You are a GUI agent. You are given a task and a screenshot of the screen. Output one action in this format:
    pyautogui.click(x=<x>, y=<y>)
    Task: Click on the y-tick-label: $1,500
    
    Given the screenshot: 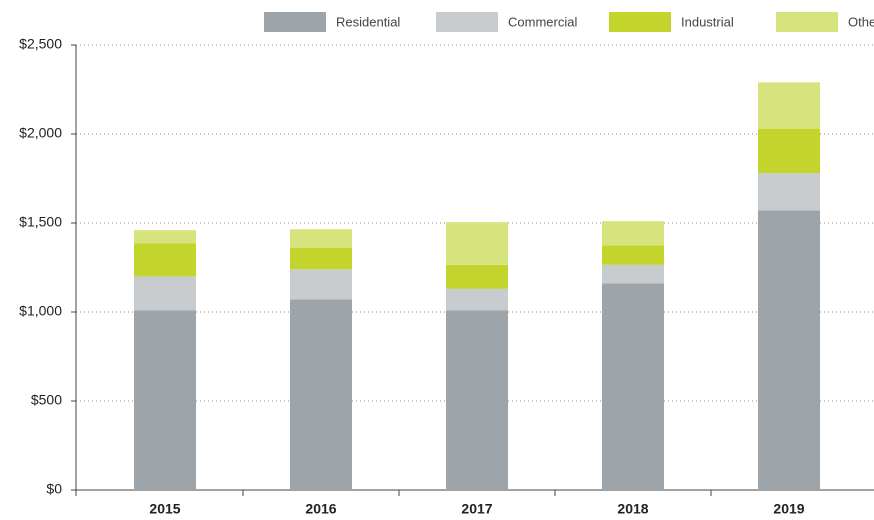 What is the action you would take?
    pyautogui.click(x=40, y=222)
    